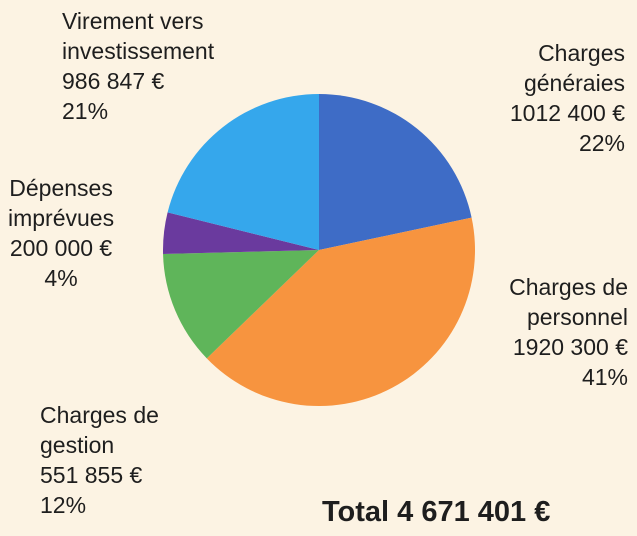 The image size is (637, 536). I want to click on percent-label: 12%, so click(63, 505).